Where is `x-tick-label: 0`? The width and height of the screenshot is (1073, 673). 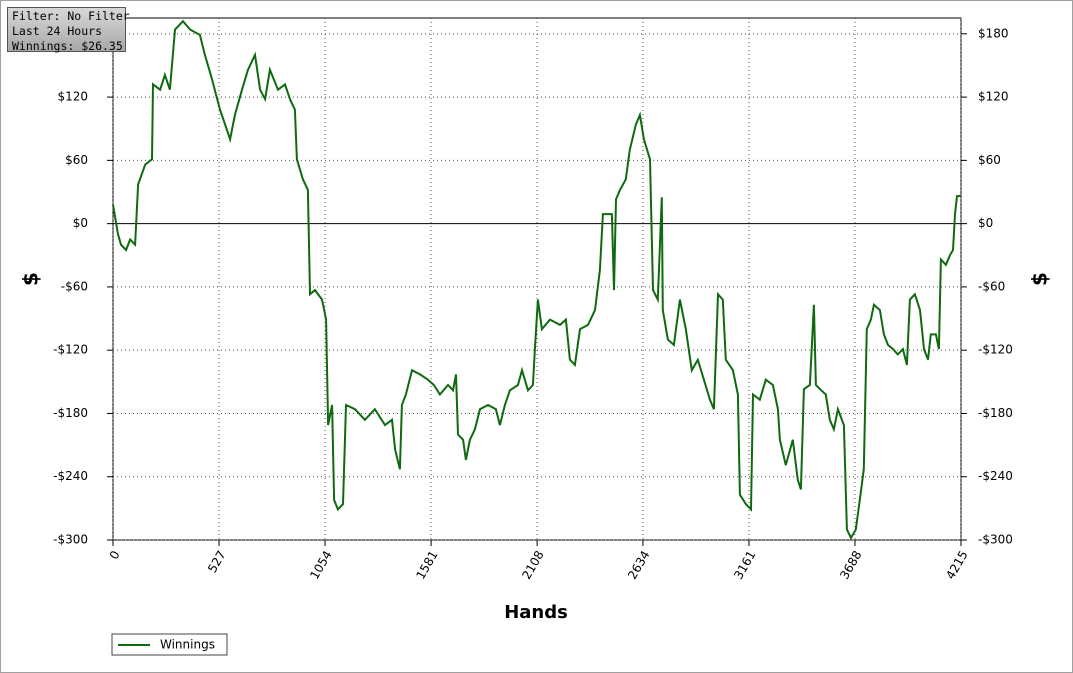
x-tick-label: 0 is located at coordinates (115, 555).